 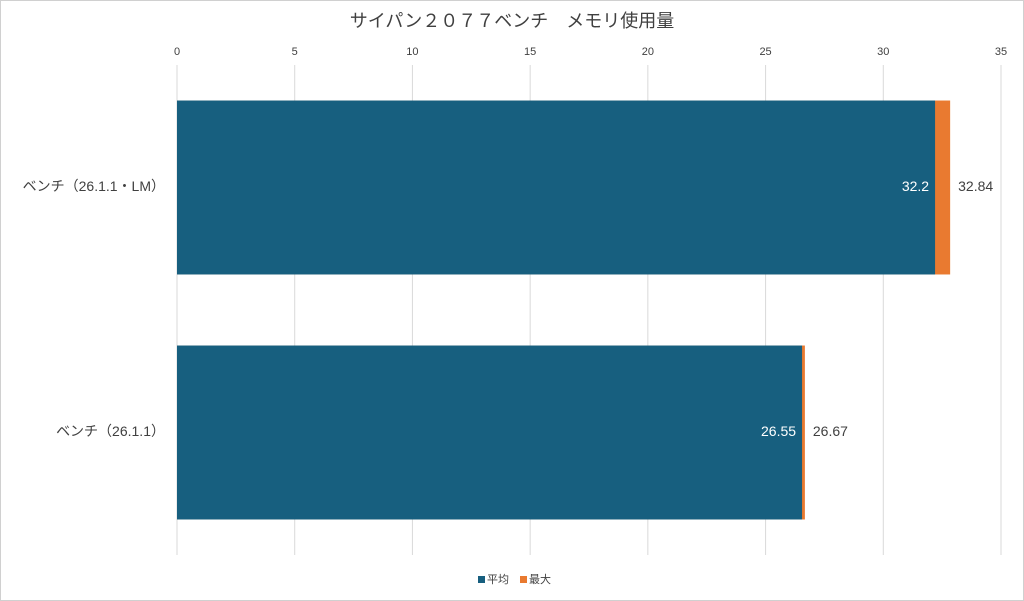 What do you see at coordinates (177, 52) in the screenshot?
I see `x-tick-label: 0` at bounding box center [177, 52].